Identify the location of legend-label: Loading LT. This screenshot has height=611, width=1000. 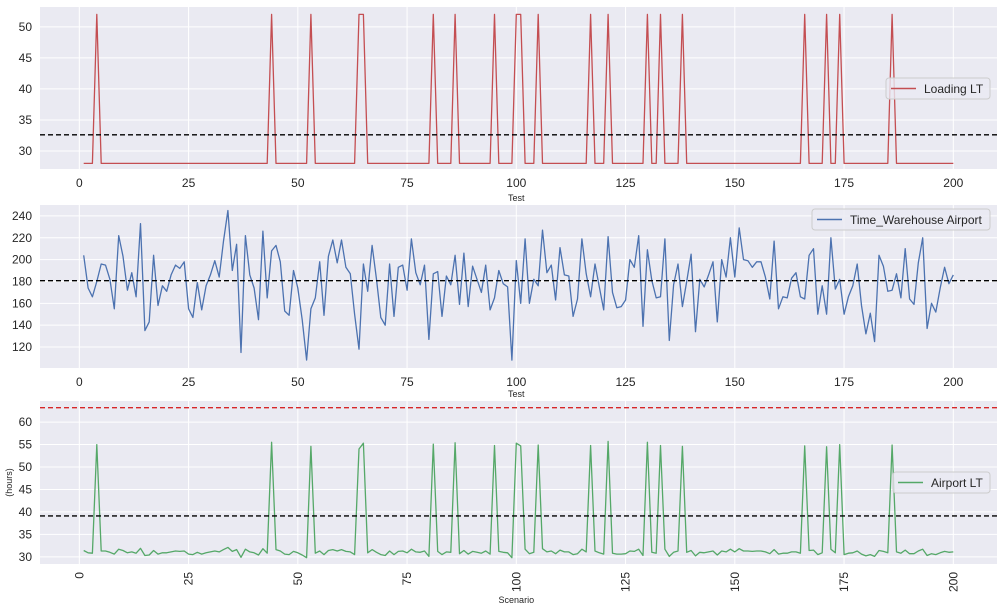
(954, 89).